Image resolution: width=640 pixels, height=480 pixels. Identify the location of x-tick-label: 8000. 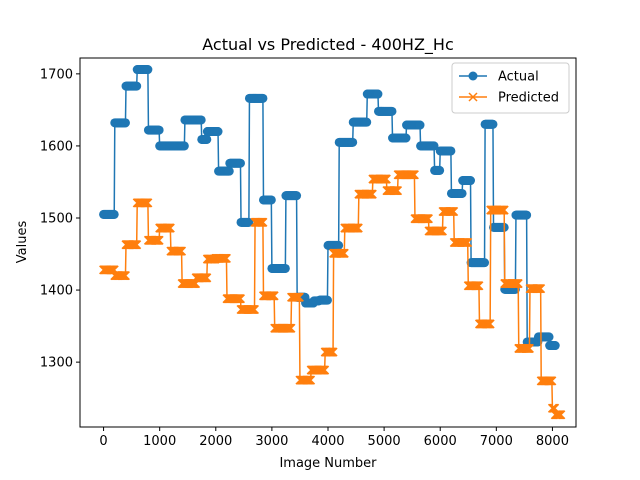
(552, 441).